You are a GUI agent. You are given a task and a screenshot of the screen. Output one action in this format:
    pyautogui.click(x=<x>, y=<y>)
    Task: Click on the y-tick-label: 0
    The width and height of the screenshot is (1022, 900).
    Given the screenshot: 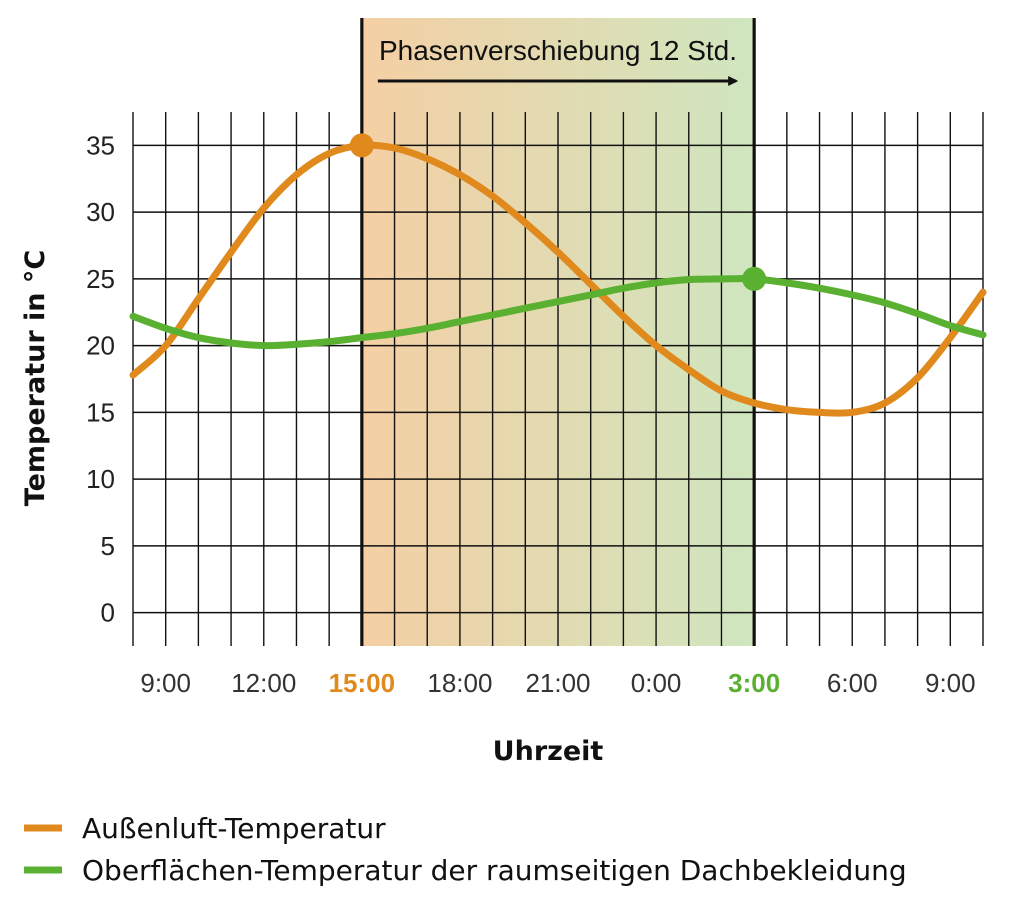 What is the action you would take?
    pyautogui.click(x=108, y=613)
    